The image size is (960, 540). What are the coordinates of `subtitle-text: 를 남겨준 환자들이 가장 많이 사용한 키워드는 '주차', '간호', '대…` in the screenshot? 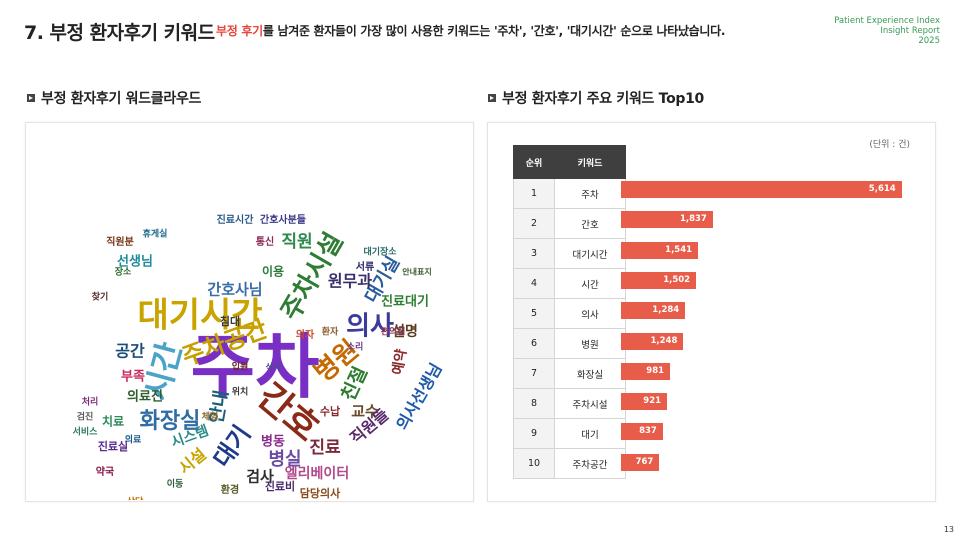 It's located at (494, 31).